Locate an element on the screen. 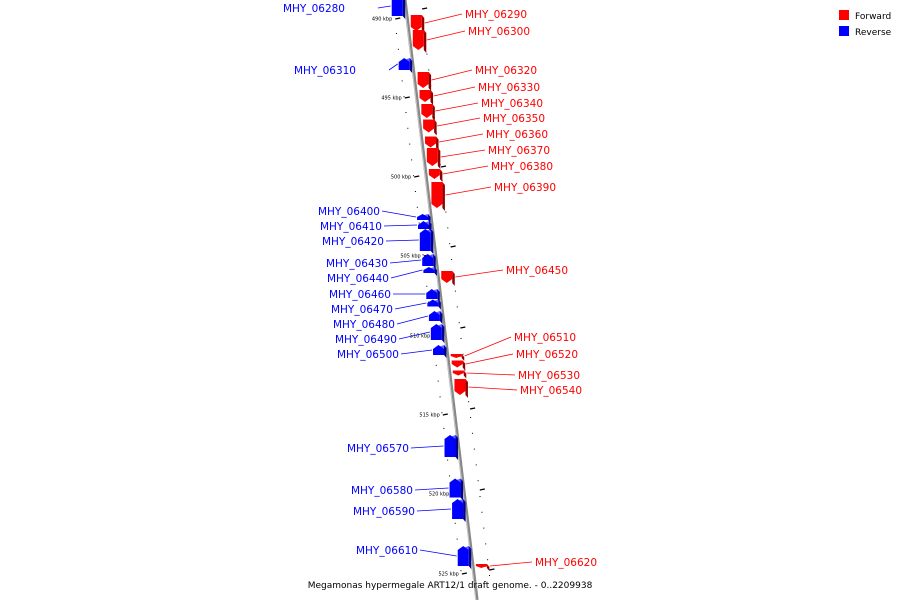  gene-mhy-06420: MHY_06420 is located at coordinates (378, 241).